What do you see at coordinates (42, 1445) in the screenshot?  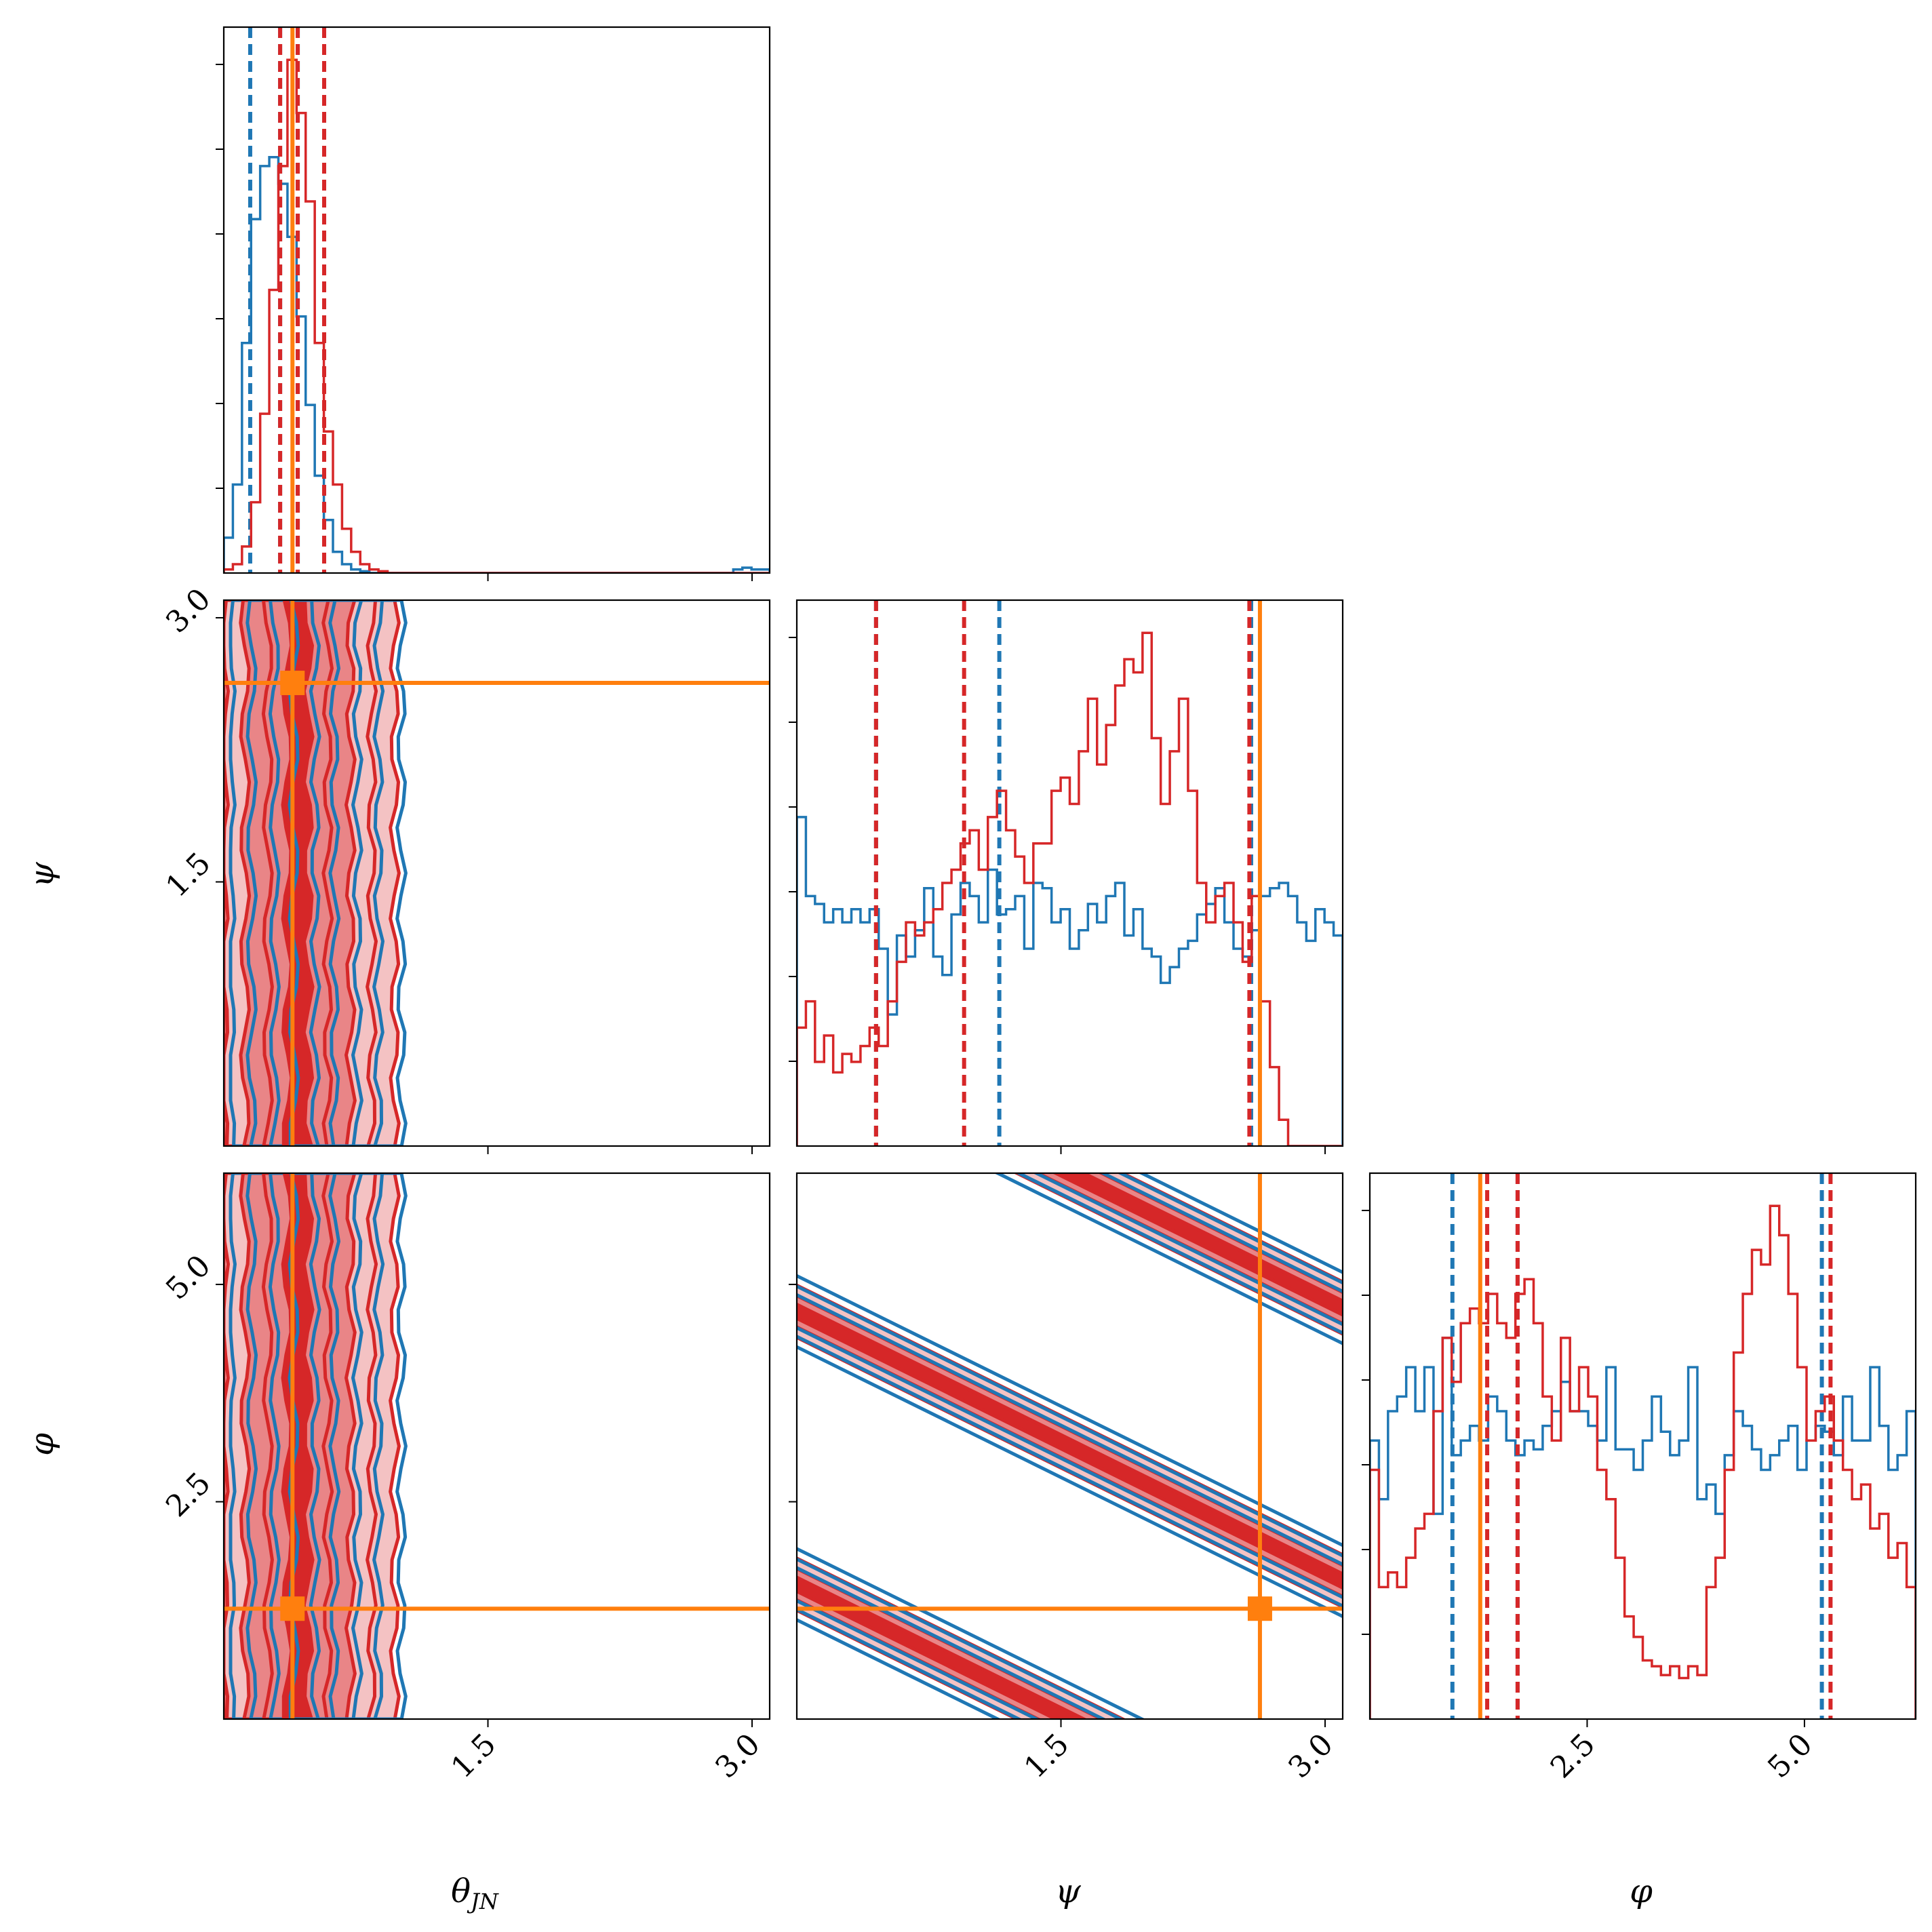 I see `y-axis-label-phi: φ` at bounding box center [42, 1445].